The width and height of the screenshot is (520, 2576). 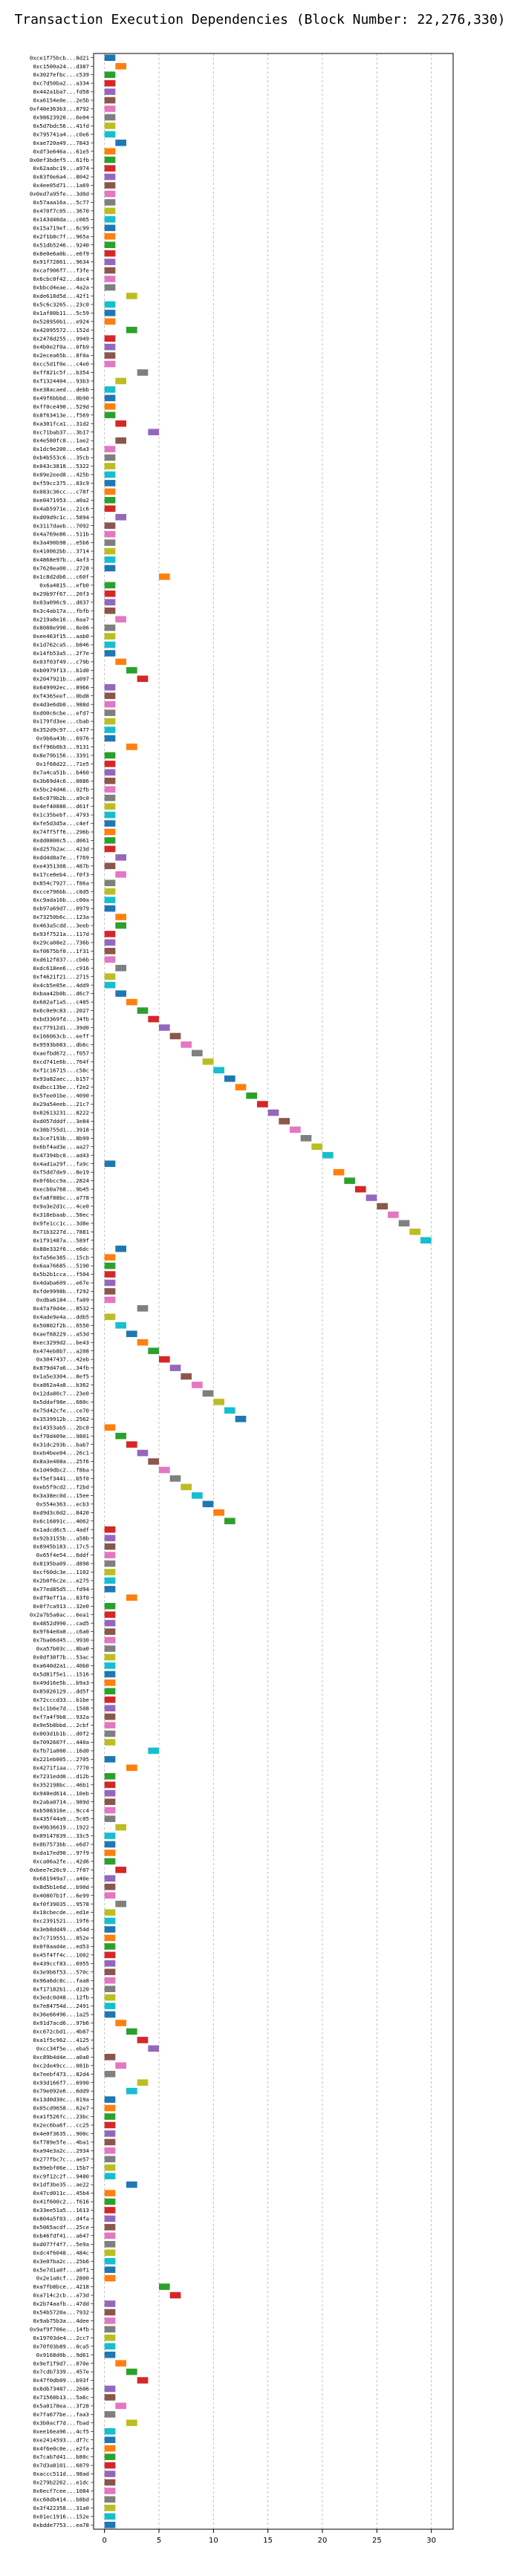 I want to click on y-tick-label: 0x528950b1...e924, so click(x=61, y=322).